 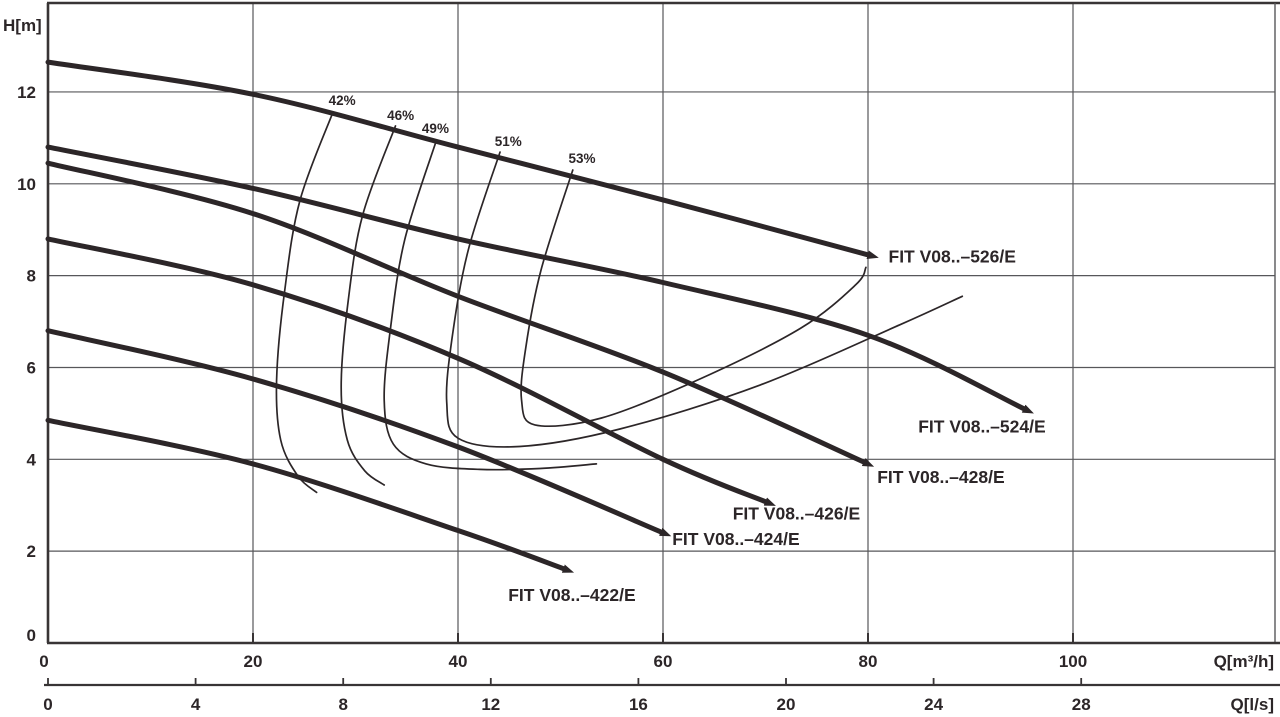 What do you see at coordinates (508, 141) in the screenshot?
I see `efficiency-label-51: 51%` at bounding box center [508, 141].